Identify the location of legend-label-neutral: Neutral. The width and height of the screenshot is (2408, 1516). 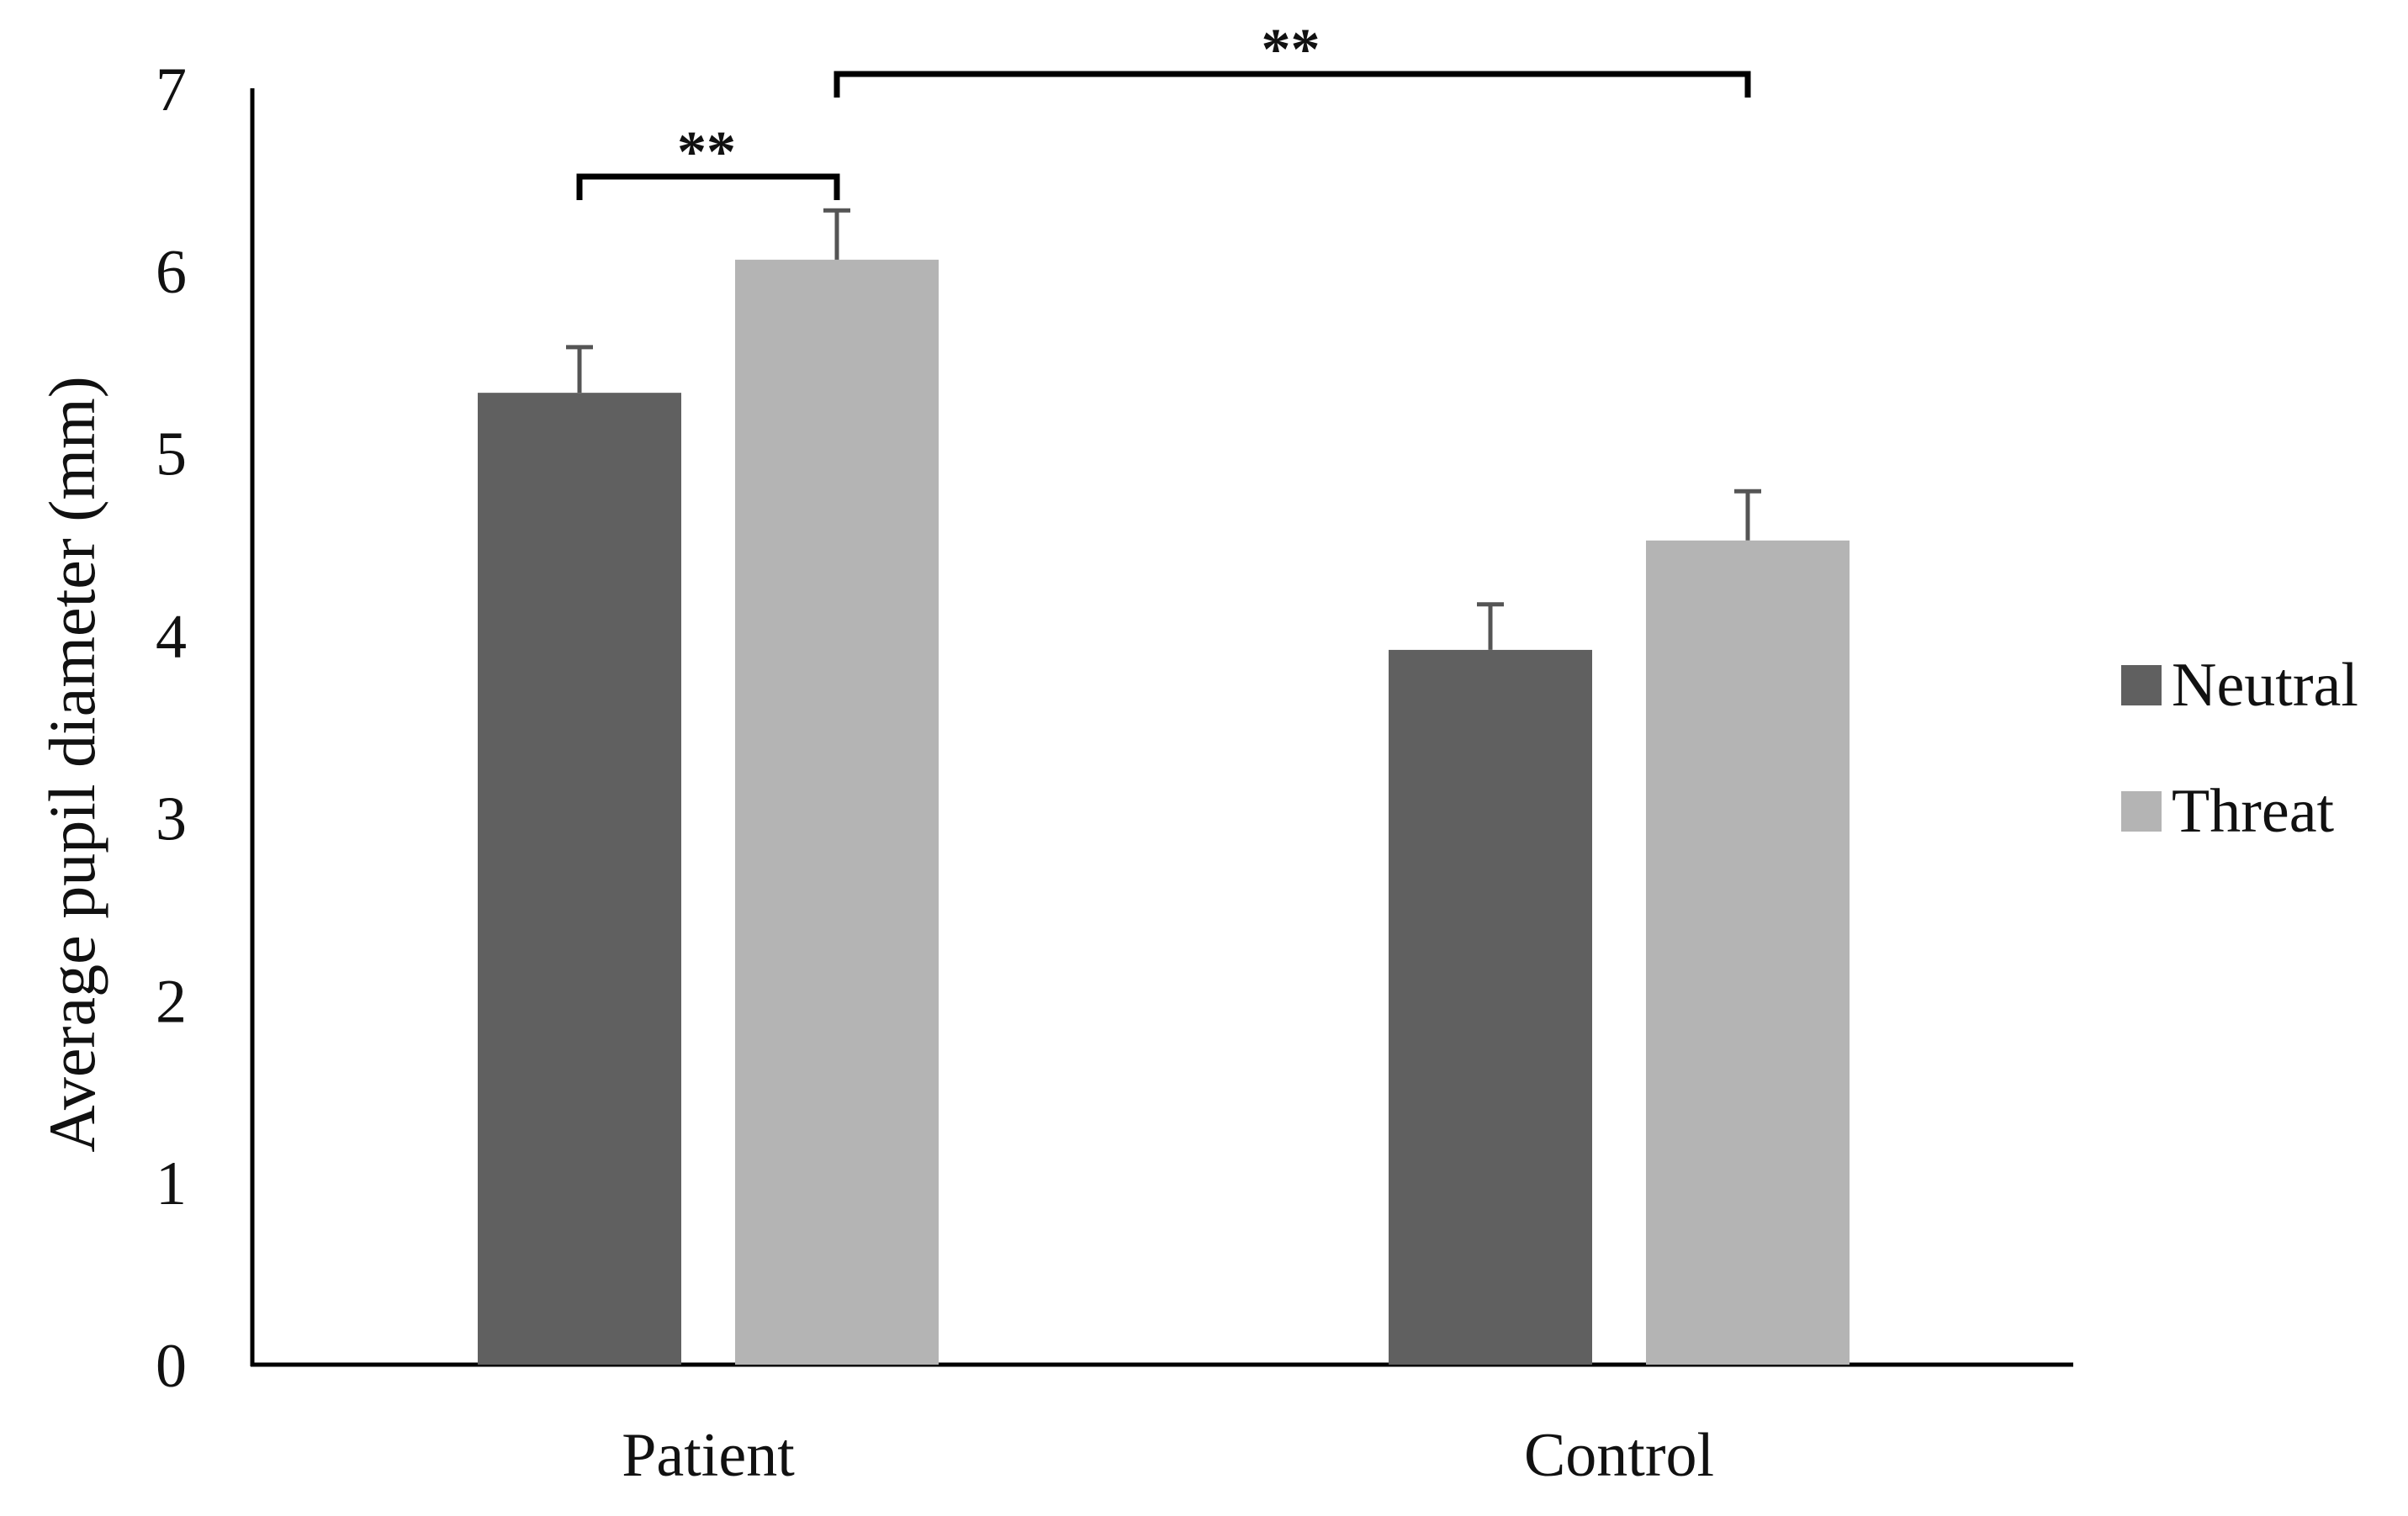
(2265, 685).